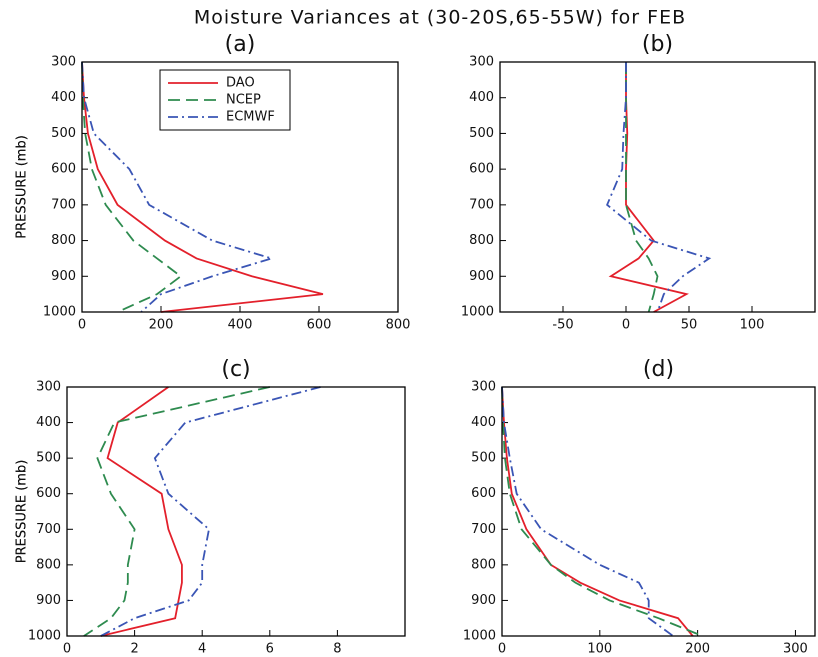 The image size is (818, 657). Describe the element at coordinates (202, 649) in the screenshot. I see `x-tick-label: 4` at that location.